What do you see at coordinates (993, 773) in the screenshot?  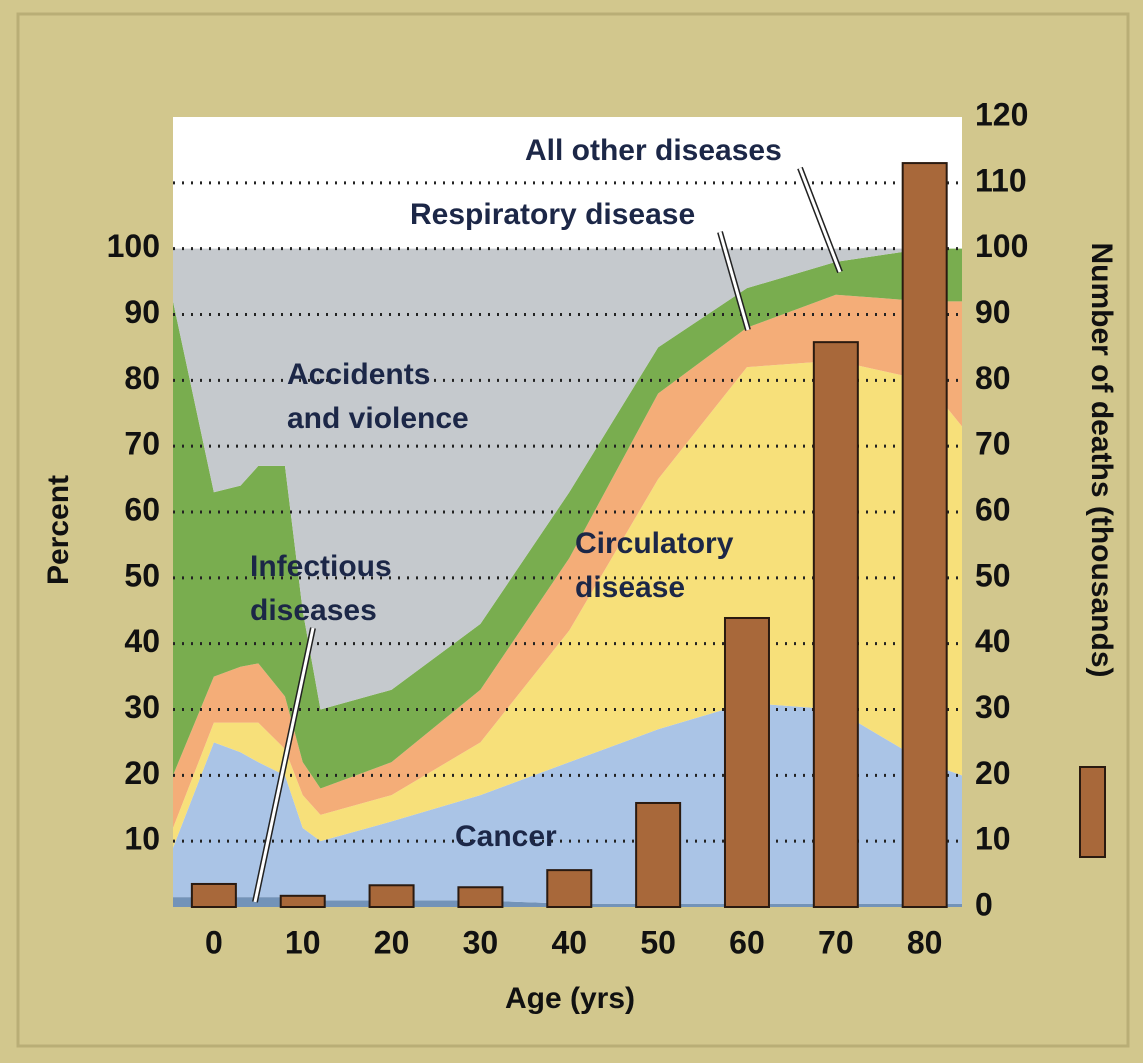 I see `y2-tick-label: 20` at bounding box center [993, 773].